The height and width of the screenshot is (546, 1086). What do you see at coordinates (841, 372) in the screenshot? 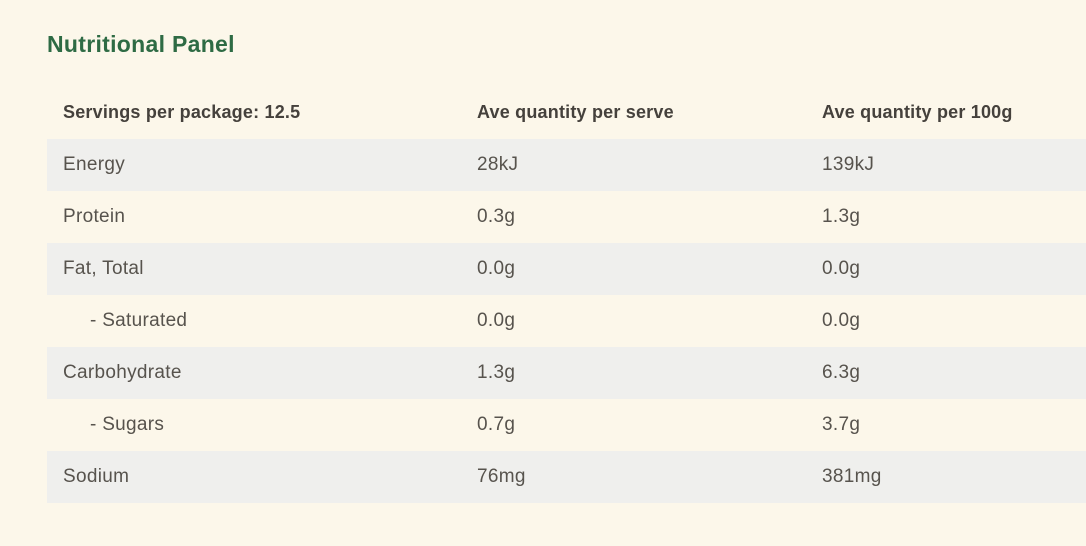
I see `row-value-per-100g: 6.3g` at bounding box center [841, 372].